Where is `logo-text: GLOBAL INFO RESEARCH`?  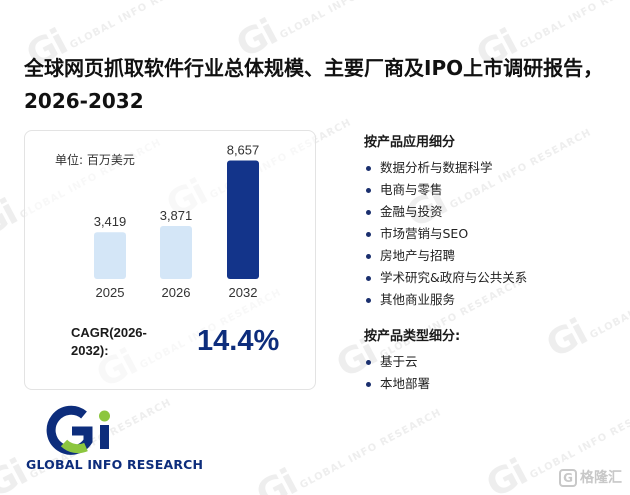
logo-text: GLOBAL INFO RESEARCH is located at coordinates (115, 464).